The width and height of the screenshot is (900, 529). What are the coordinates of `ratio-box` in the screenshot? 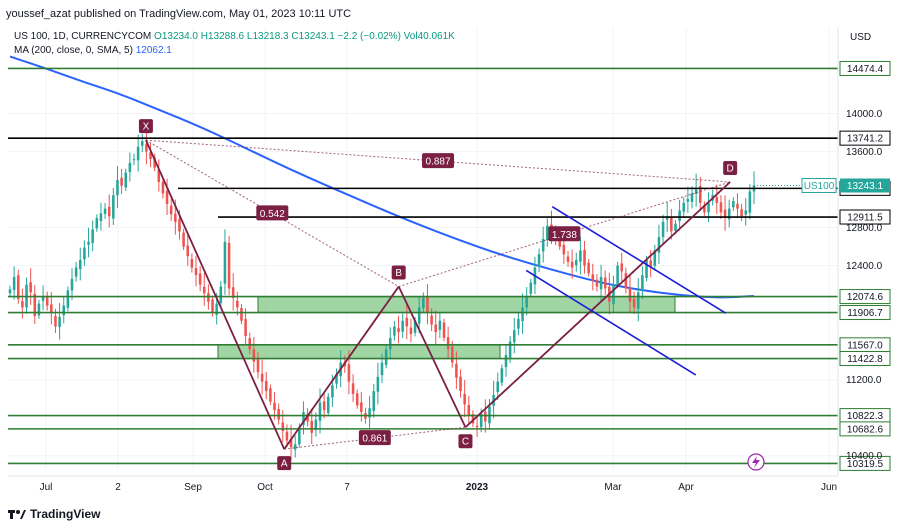 It's located at (564, 234).